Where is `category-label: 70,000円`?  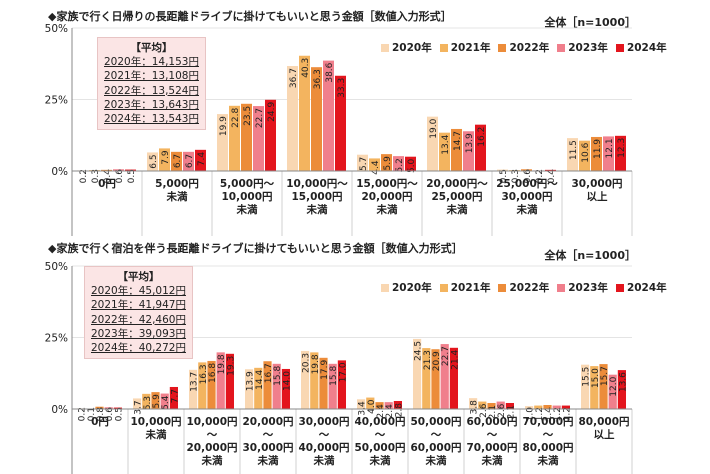 category-label: 70,000円 is located at coordinates (491, 448).